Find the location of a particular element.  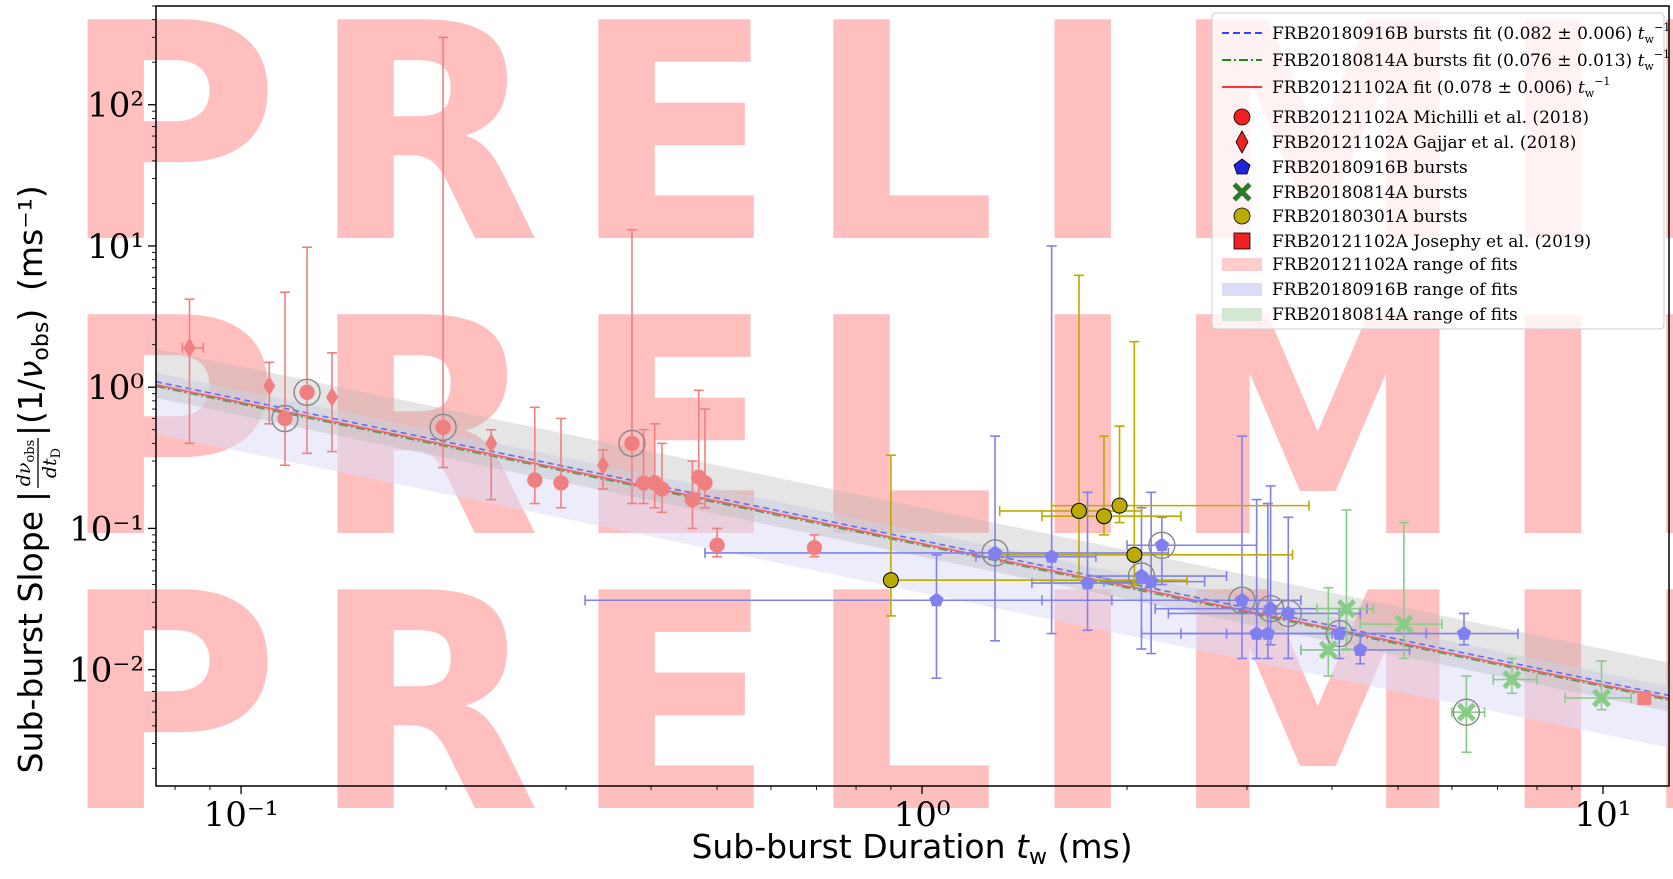

y-tick-label-0: 10⁻² is located at coordinates (106, 671).